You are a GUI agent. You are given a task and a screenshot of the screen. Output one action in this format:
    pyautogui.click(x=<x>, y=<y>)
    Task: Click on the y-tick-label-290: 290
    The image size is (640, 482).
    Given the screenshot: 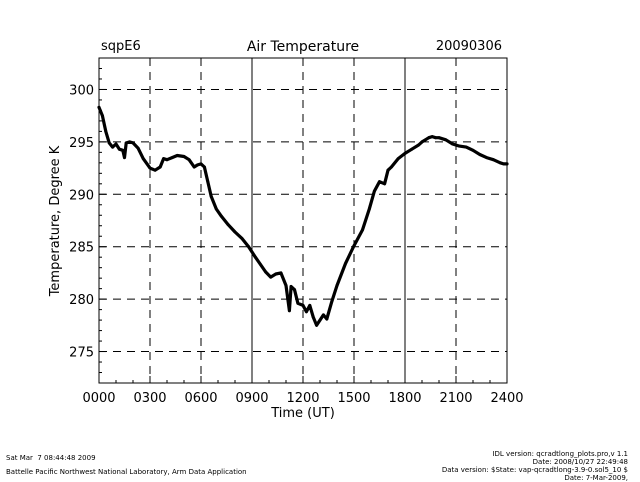 What is the action you would take?
    pyautogui.click(x=81, y=195)
    